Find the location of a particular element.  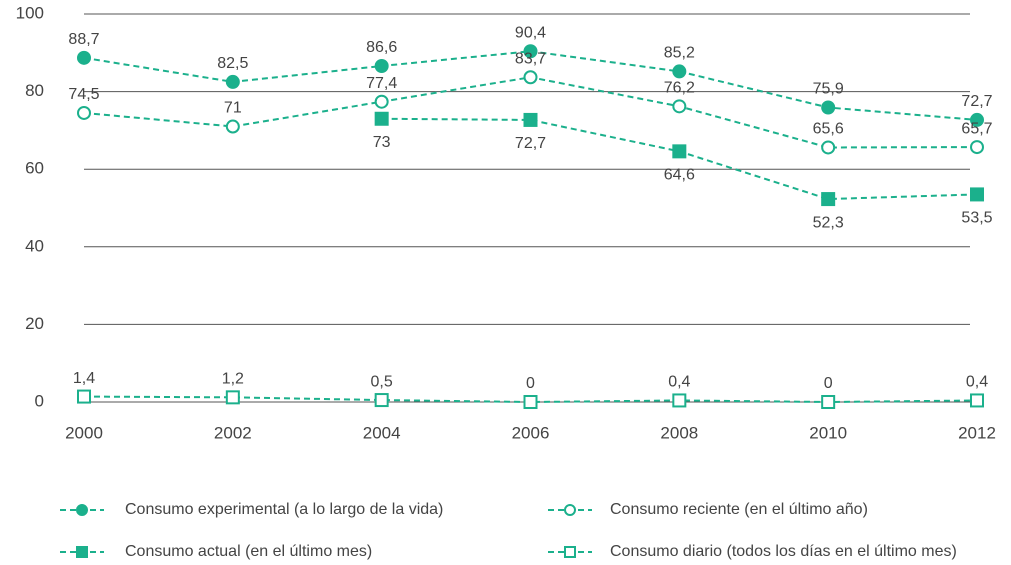

value-label: 83,7 is located at coordinates (530, 58).